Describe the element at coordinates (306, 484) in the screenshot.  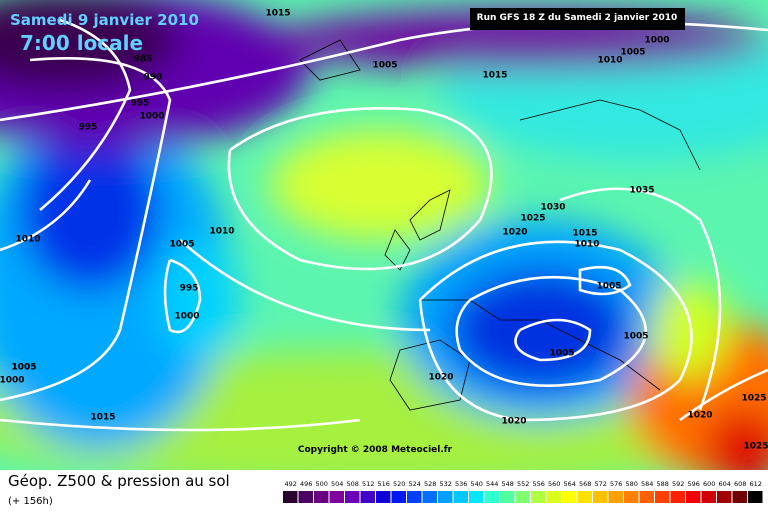
I see `scale-label: 496` at that location.